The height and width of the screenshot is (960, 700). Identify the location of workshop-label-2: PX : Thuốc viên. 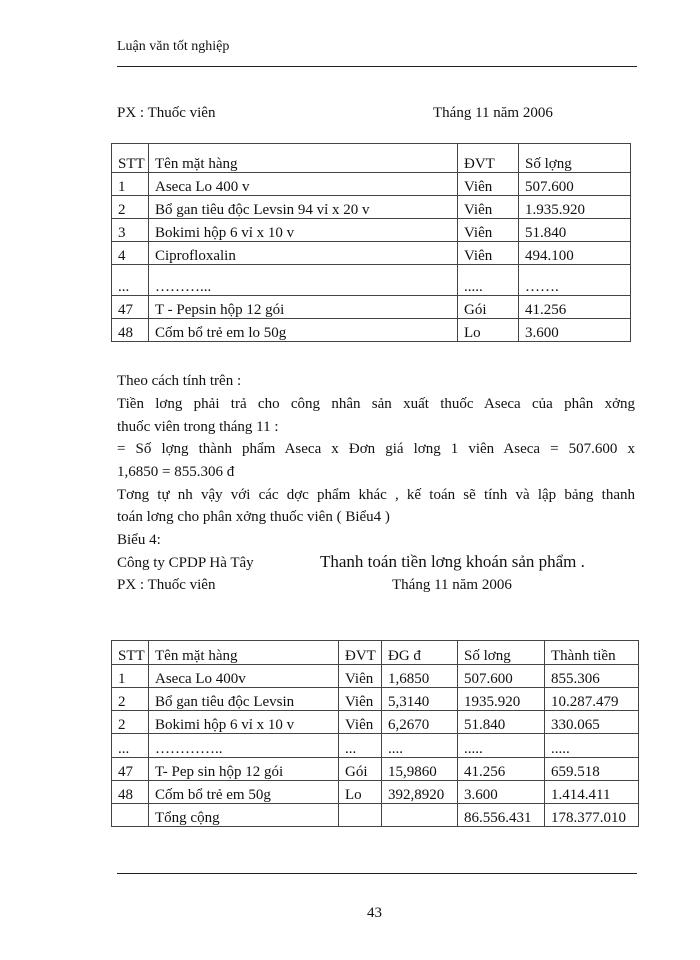
(166, 585).